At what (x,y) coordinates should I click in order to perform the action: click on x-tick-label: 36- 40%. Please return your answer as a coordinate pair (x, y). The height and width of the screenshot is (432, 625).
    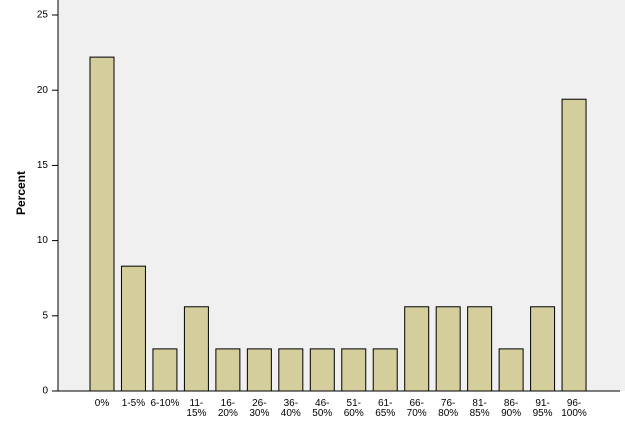
    Looking at the image, I should click on (290, 408).